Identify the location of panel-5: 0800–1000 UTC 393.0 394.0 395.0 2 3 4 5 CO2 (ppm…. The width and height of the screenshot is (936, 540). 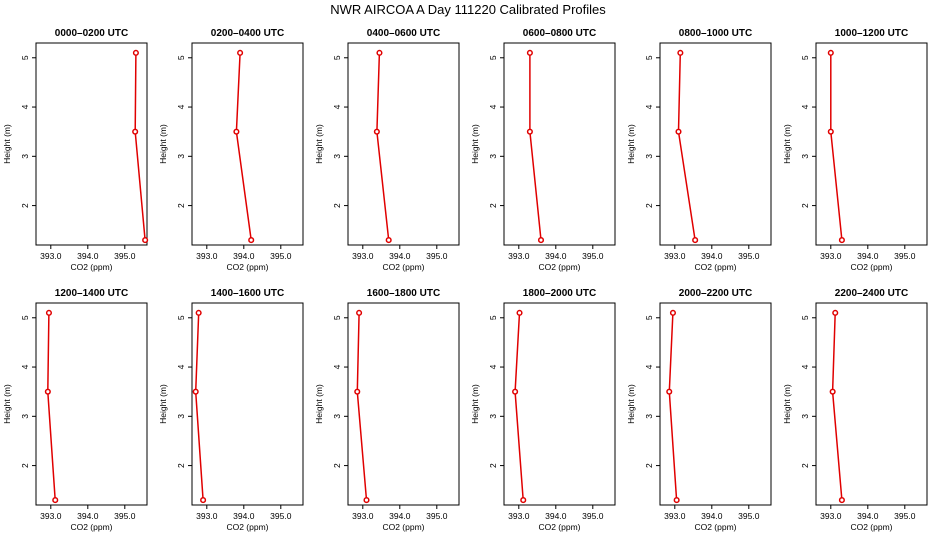
(699, 150).